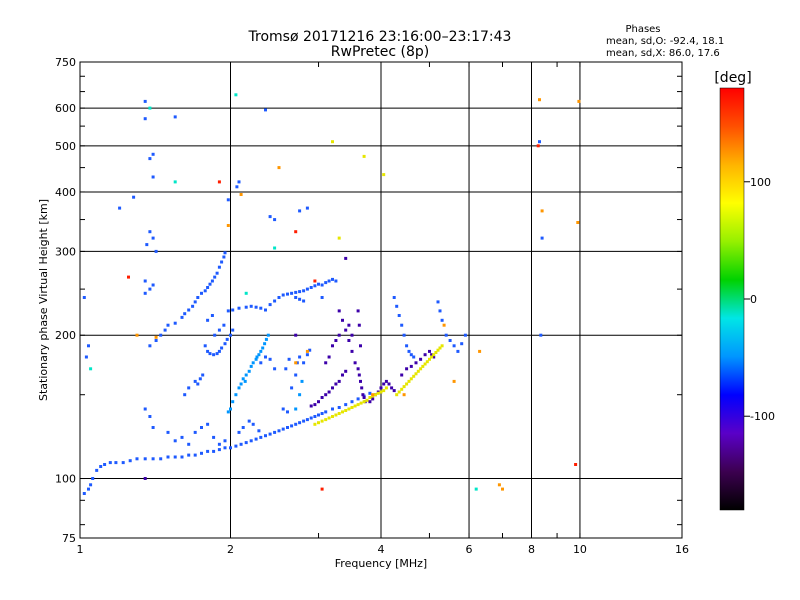 The width and height of the screenshot is (800, 600). Describe the element at coordinates (80, 549) in the screenshot. I see `x-tick-label: 1` at that location.